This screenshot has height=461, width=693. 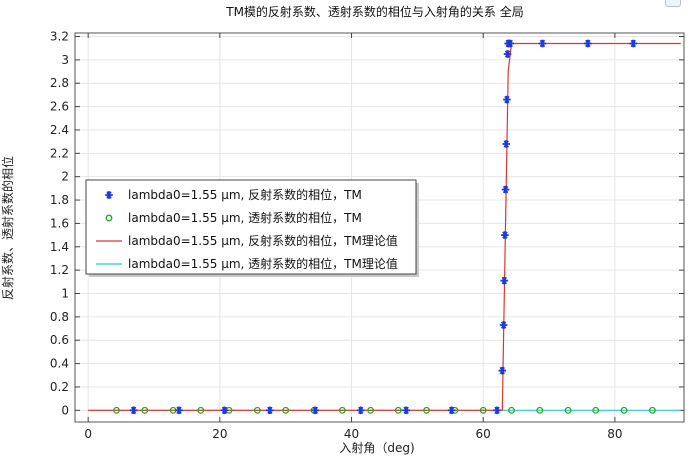 What do you see at coordinates (65, 294) in the screenshot?
I see `y-tick-label: 1` at bounding box center [65, 294].